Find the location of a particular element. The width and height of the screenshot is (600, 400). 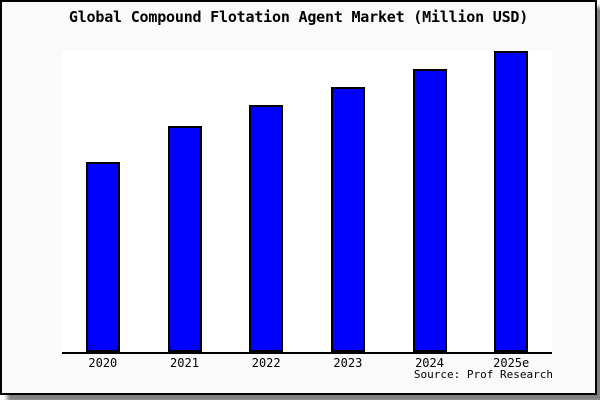

bar-2024 is located at coordinates (429, 210).